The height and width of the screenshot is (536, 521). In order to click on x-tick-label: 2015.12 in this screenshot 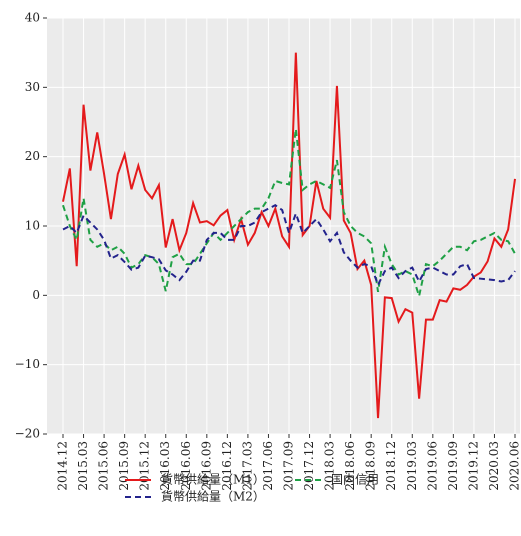, I will do `click(145, 466)`.